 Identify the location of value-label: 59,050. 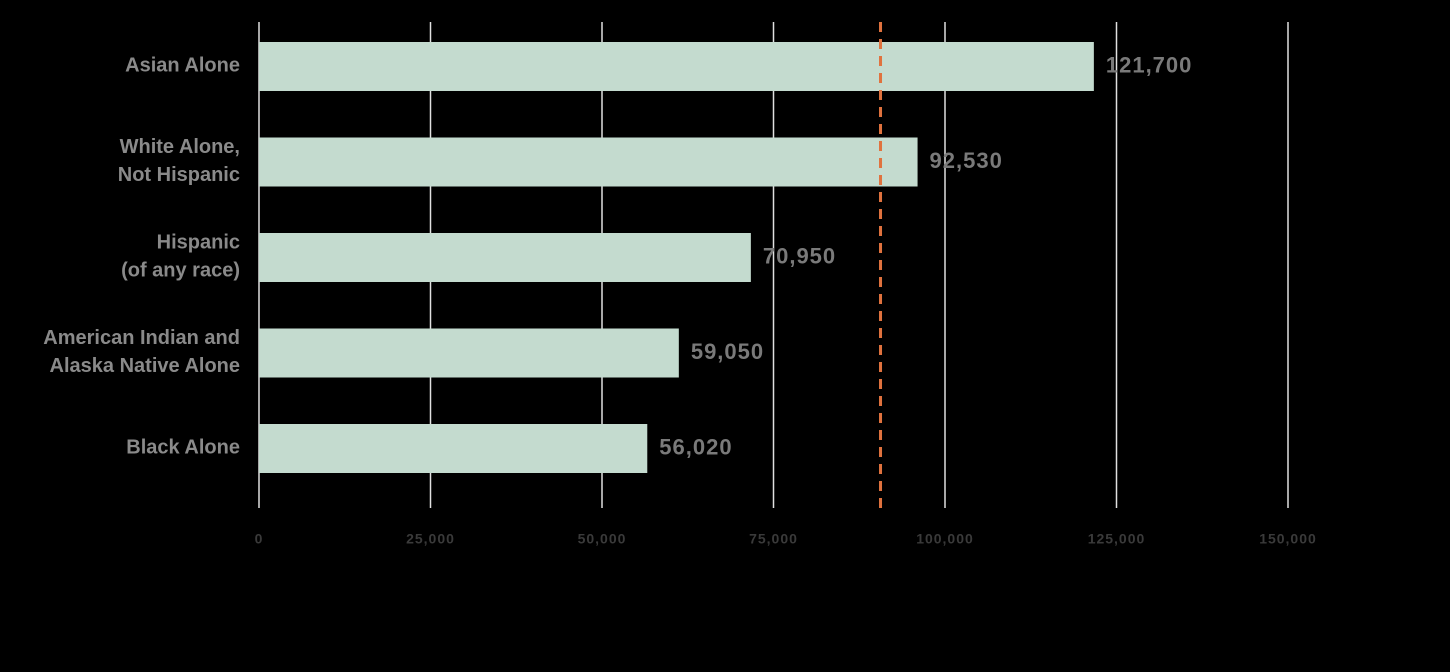
(727, 351).